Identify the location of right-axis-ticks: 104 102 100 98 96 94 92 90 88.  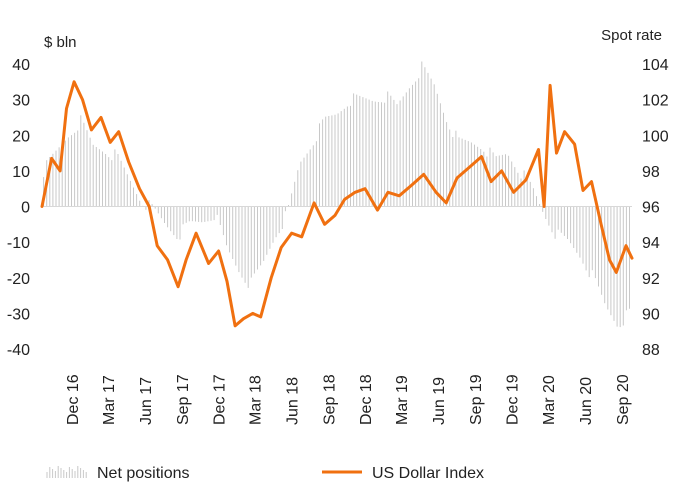
(655, 208).